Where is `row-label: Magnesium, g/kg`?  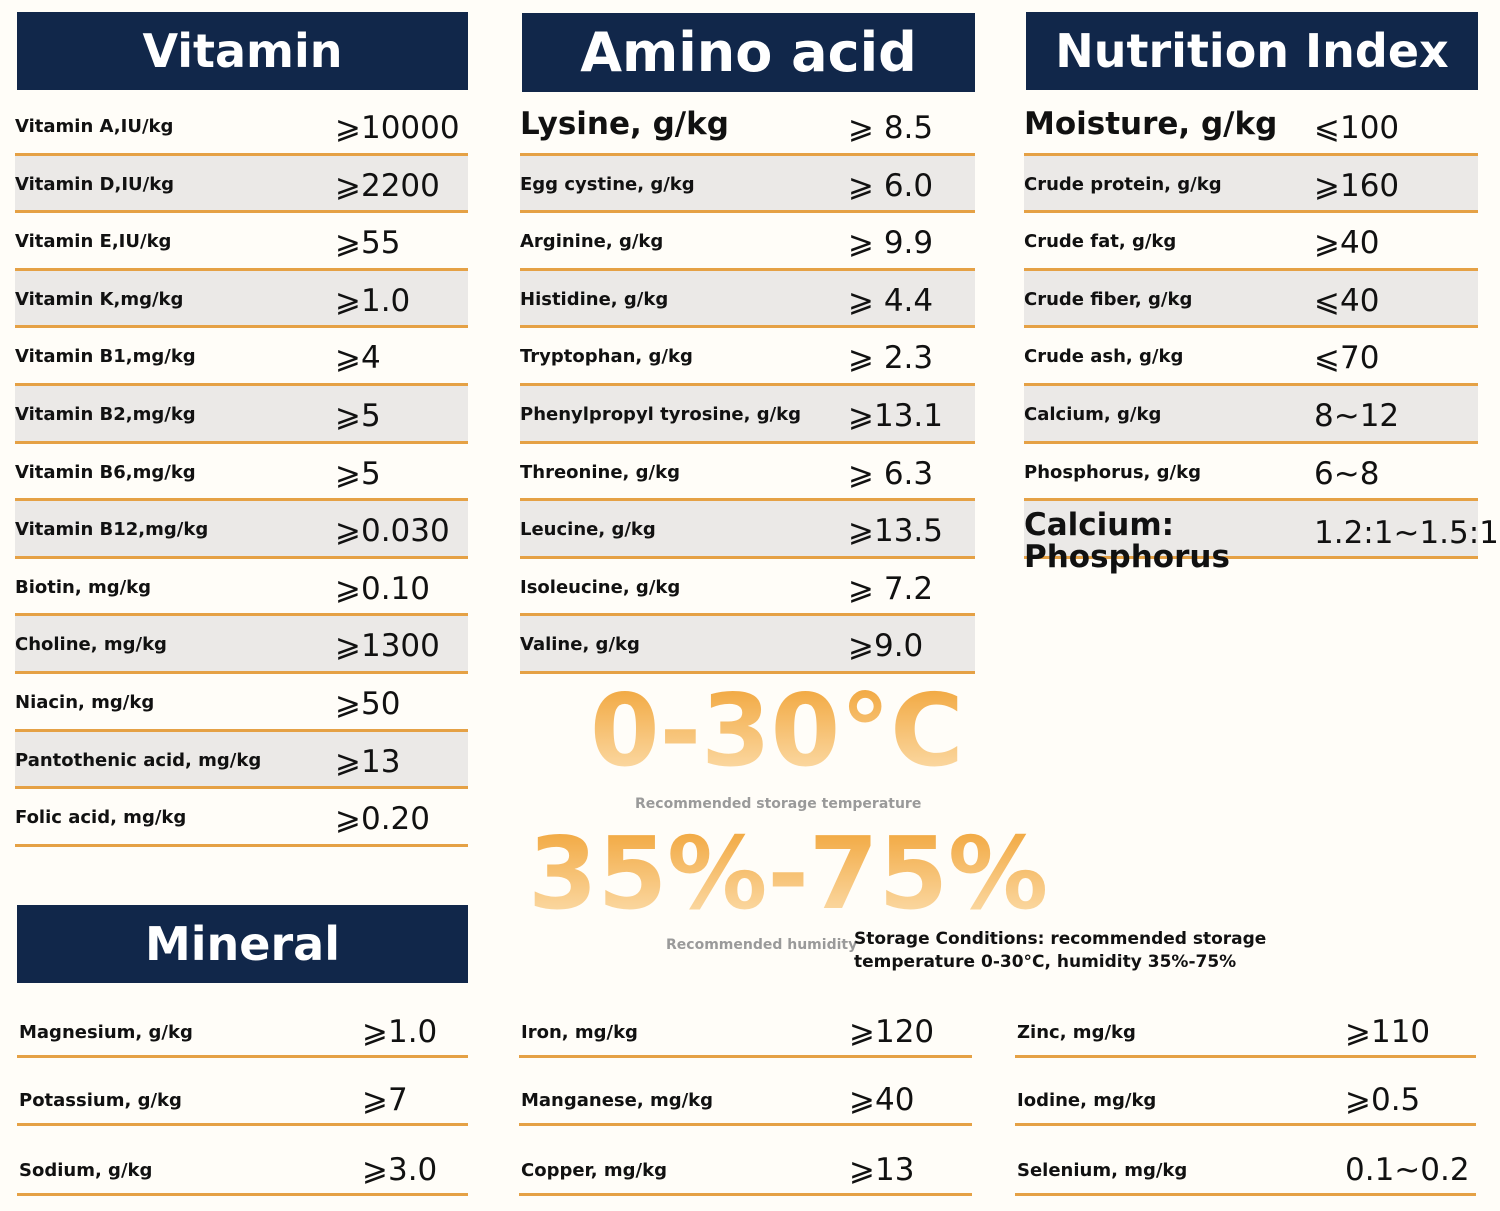 row-label: Magnesium, g/kg is located at coordinates (106, 1032).